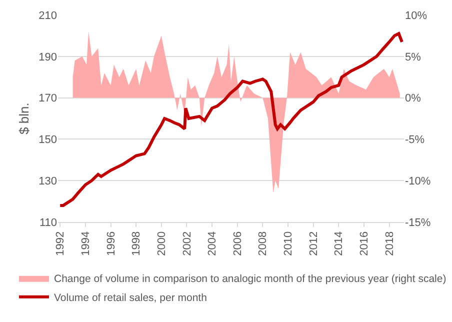 This screenshot has width=452, height=322. I want to click on x-tick-label: 2004, so click(212, 243).